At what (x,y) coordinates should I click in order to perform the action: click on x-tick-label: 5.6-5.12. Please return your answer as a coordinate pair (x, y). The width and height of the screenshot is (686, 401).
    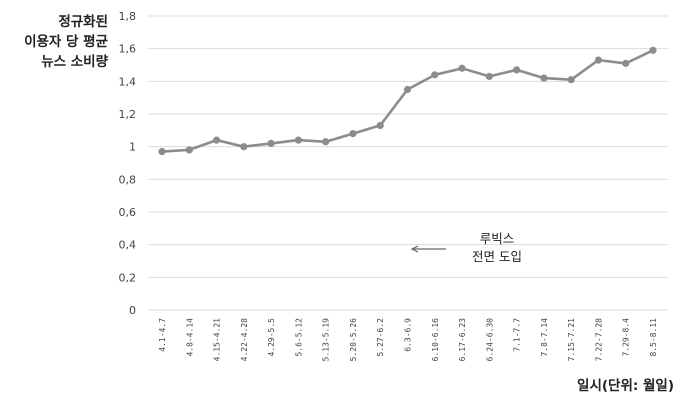
    Looking at the image, I should click on (298, 337).